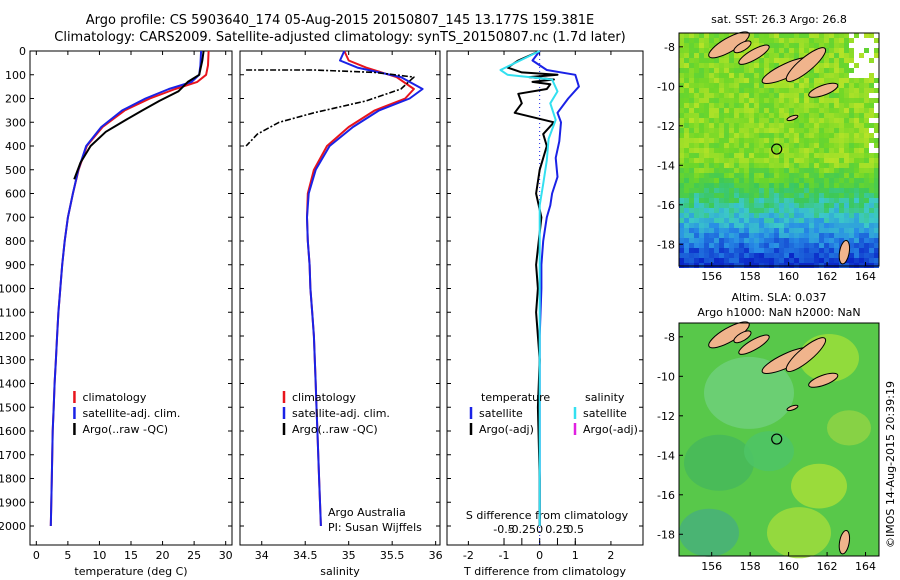  I want to click on island, so click(844, 252).